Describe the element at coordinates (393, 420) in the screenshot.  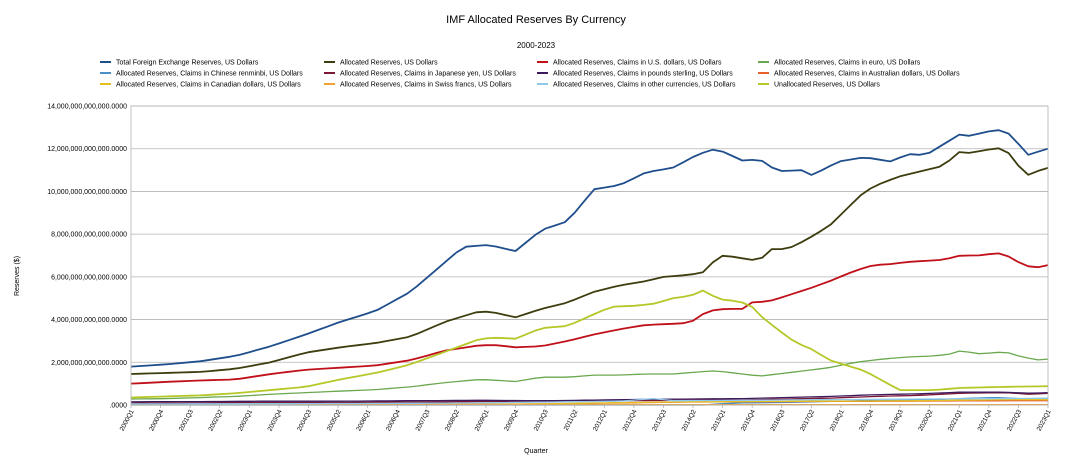
I see `x-tick-label: 2006Q4` at that location.